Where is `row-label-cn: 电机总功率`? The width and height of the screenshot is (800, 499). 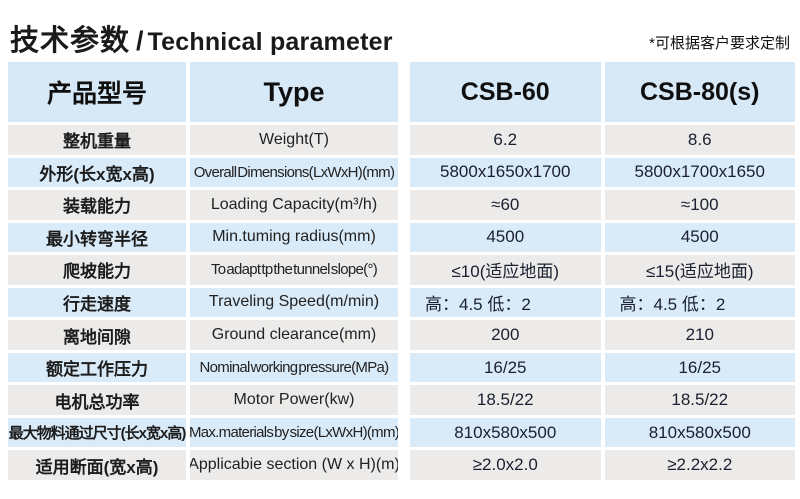
row-label-cn: 电机总功率 is located at coordinates (97, 400).